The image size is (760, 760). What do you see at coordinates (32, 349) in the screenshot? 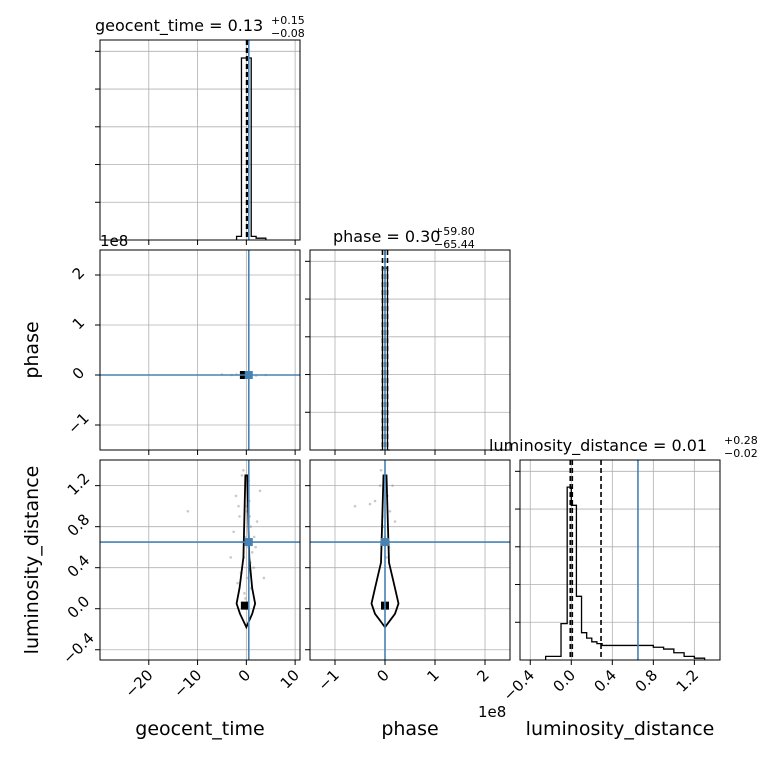
I see `ylabel-phase: phase` at bounding box center [32, 349].